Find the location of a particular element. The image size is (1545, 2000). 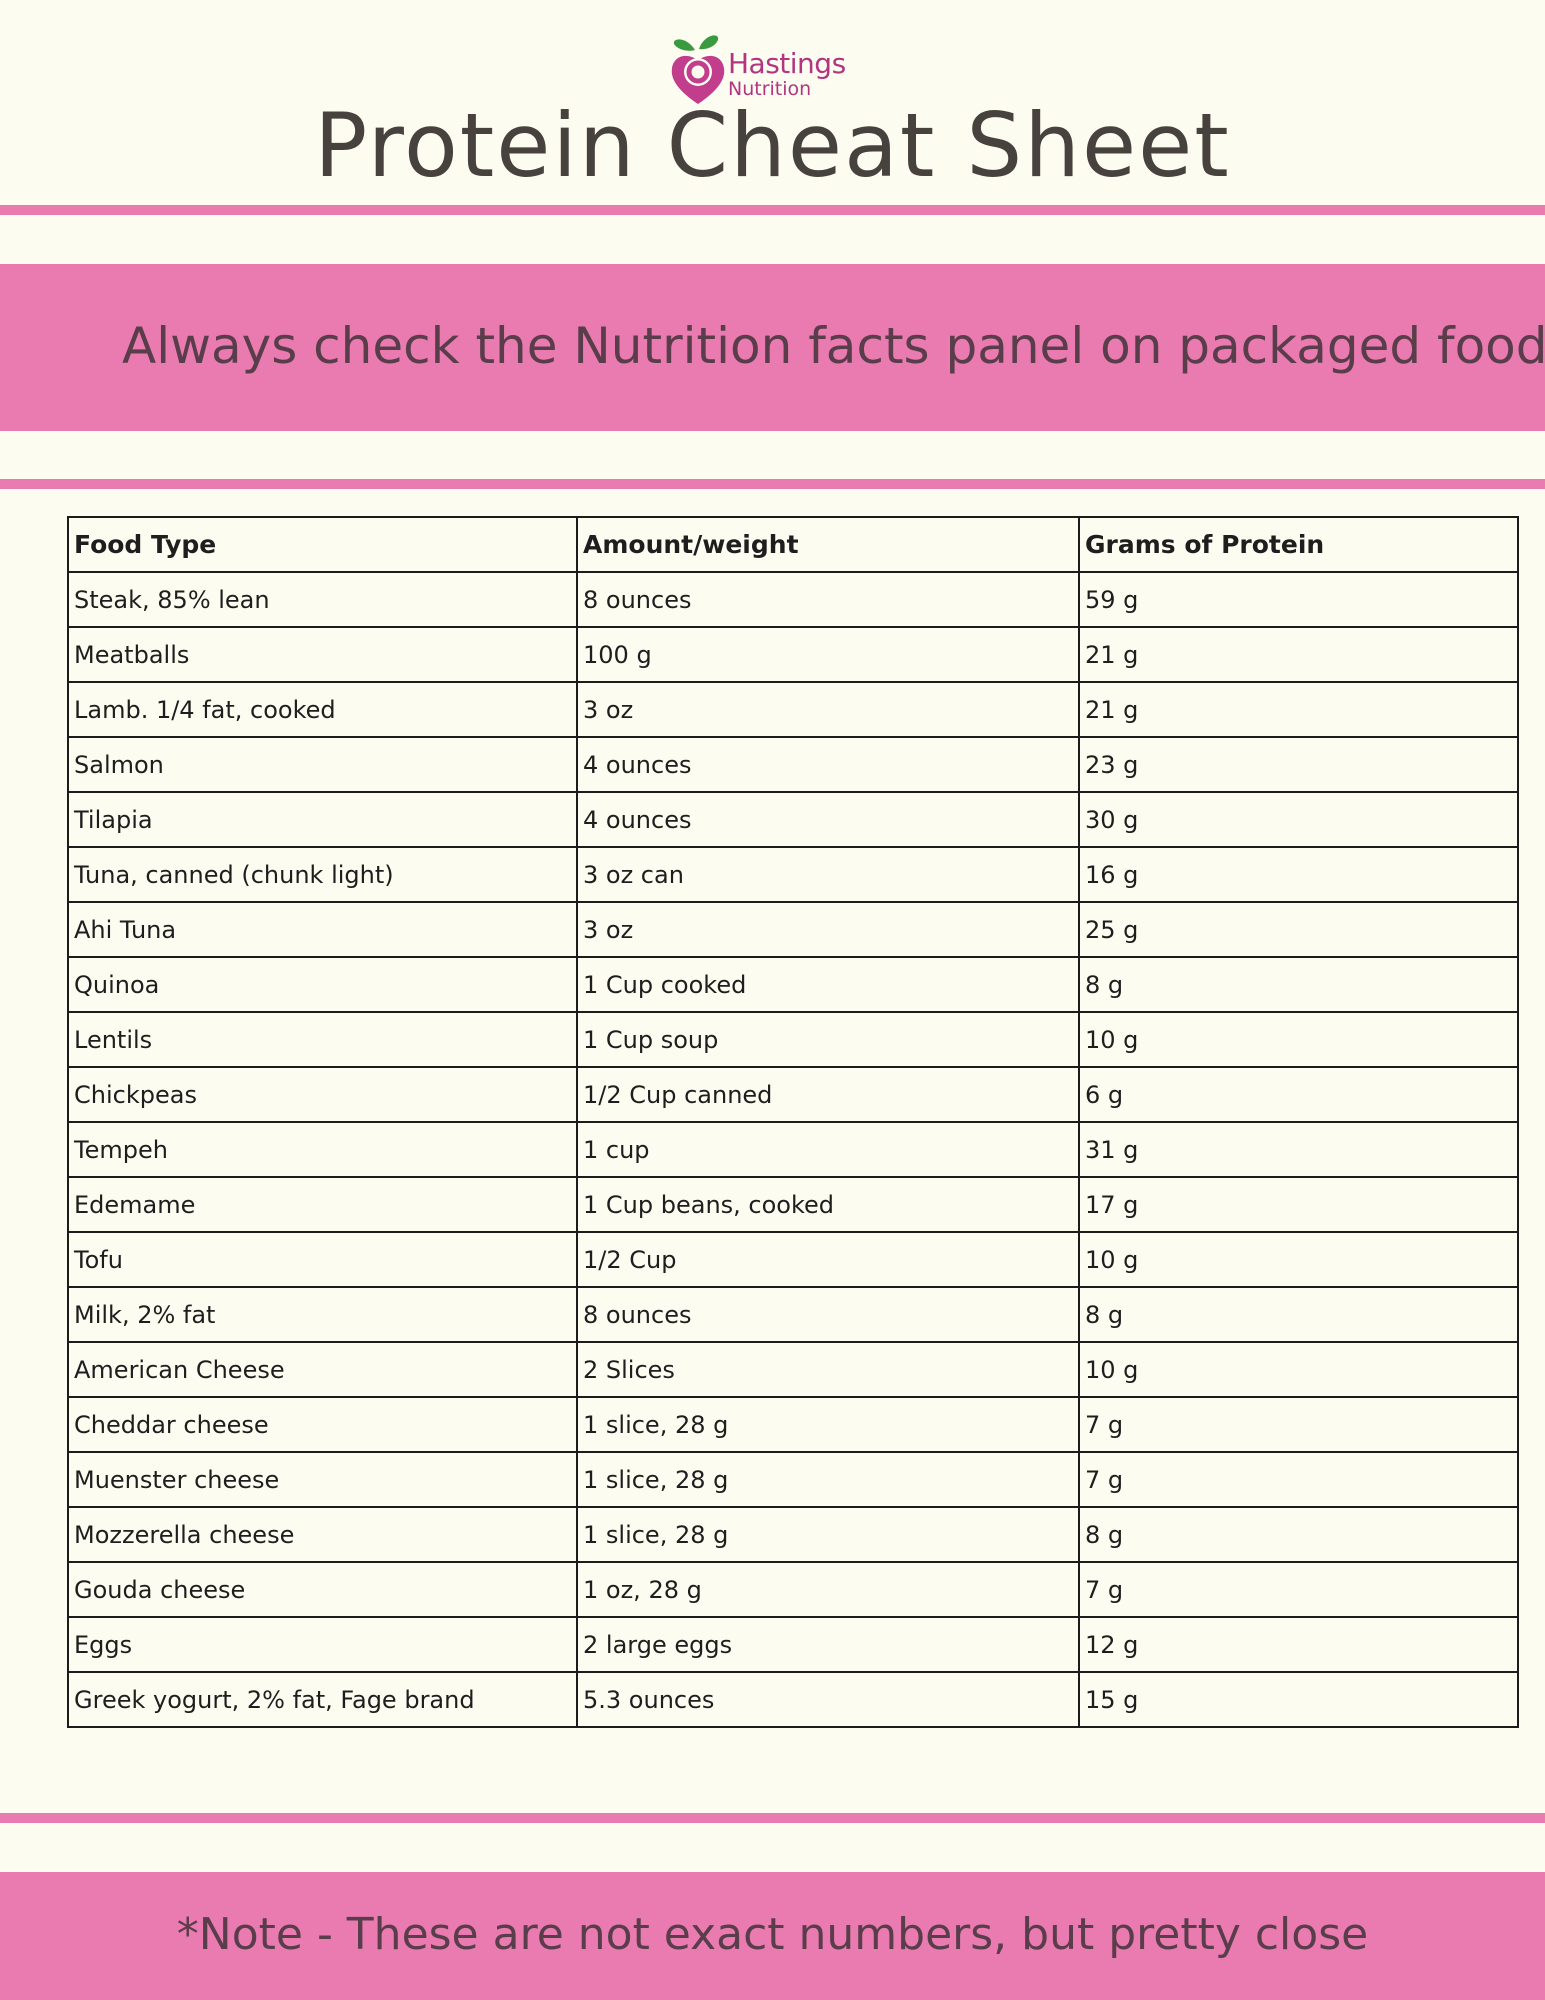

amount-cell: 1 cup is located at coordinates (828, 1149).